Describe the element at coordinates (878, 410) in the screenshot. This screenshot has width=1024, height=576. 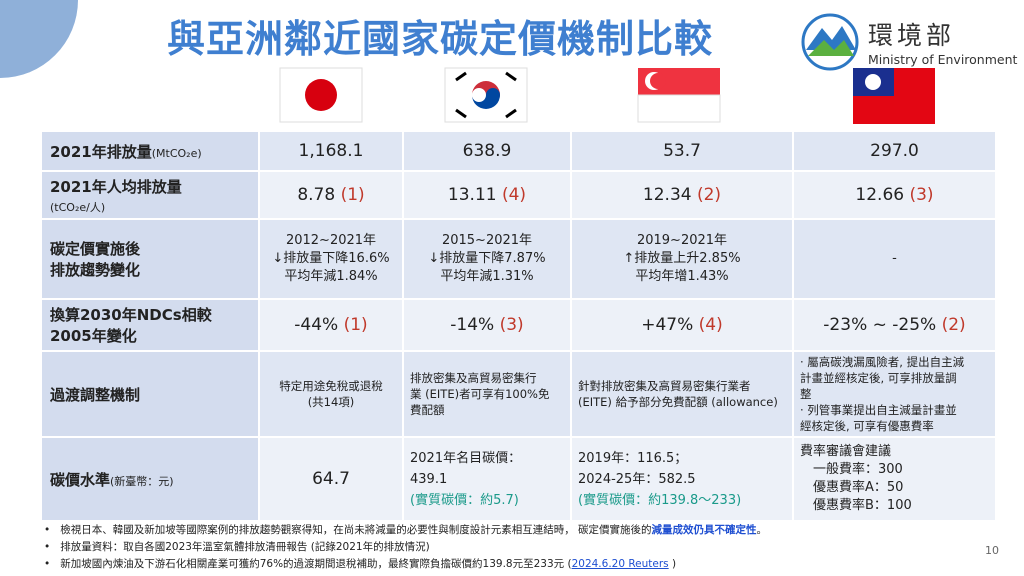
I see `text-segment: ‧ 列管事業提出自主減量計畫並` at that location.